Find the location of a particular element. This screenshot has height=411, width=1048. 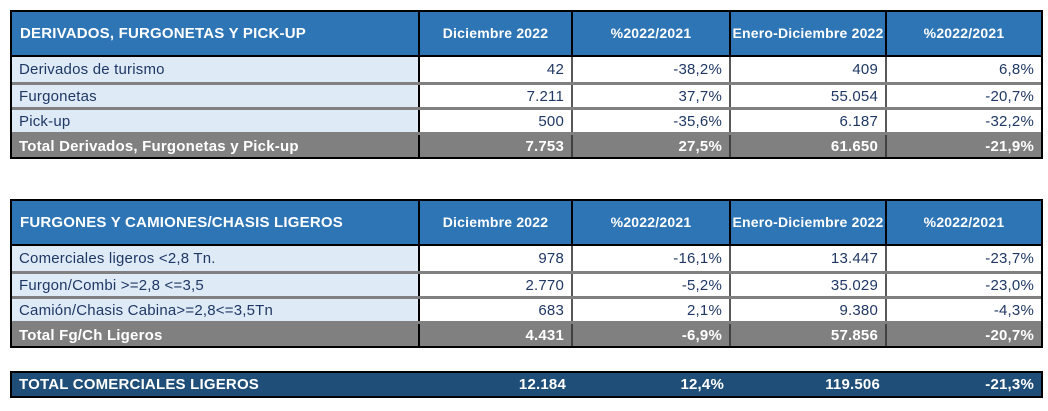

cell-ytd-value: 9.380 is located at coordinates (809, 310).